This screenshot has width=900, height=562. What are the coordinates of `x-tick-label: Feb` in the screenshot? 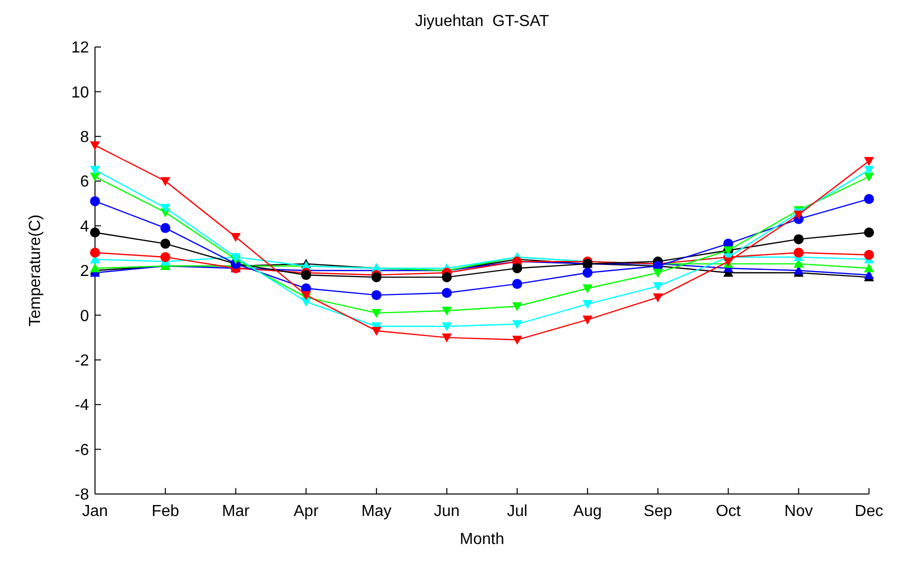 It's located at (166, 511).